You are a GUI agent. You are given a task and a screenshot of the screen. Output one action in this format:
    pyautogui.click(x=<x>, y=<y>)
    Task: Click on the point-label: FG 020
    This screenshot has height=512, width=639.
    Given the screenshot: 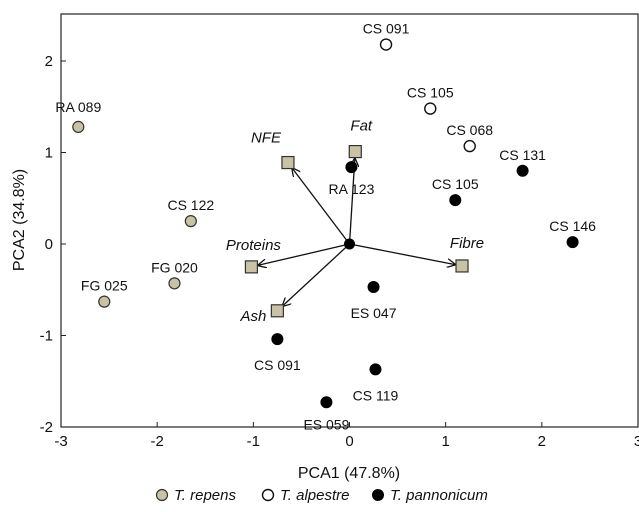 What is the action you would take?
    pyautogui.click(x=174, y=267)
    